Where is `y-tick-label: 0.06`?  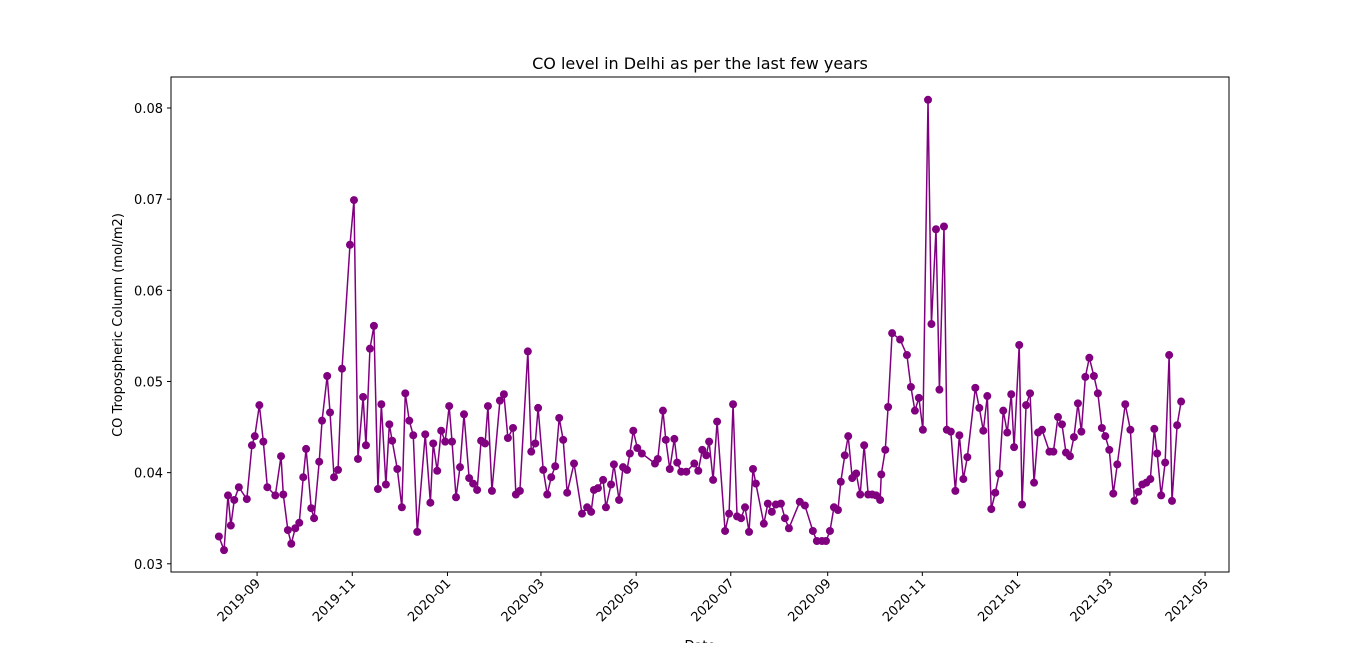 y-tick-label: 0.06 is located at coordinates (148, 291).